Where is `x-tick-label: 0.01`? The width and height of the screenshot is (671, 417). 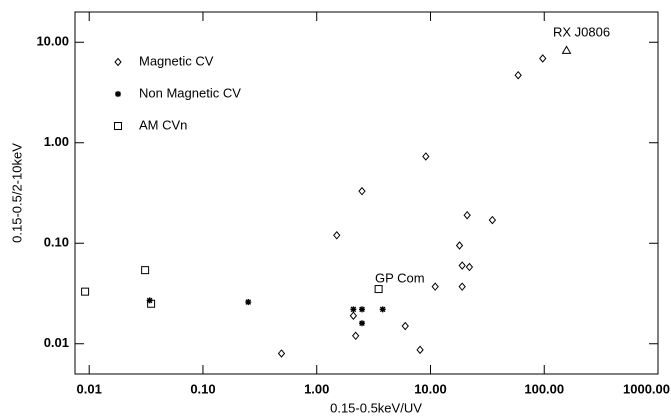 x-tick-label: 0.01 is located at coordinates (89, 388).